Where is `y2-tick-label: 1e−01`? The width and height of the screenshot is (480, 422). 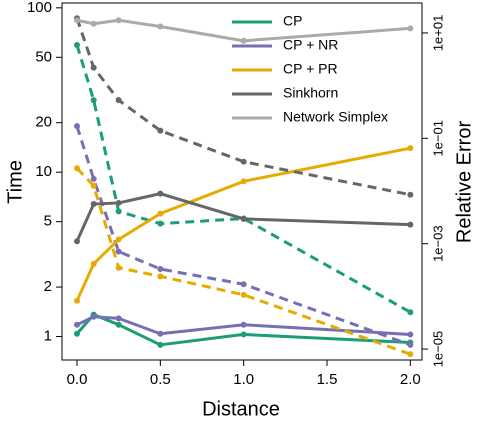
y2-tick-label: 1e−01 is located at coordinates (437, 138).